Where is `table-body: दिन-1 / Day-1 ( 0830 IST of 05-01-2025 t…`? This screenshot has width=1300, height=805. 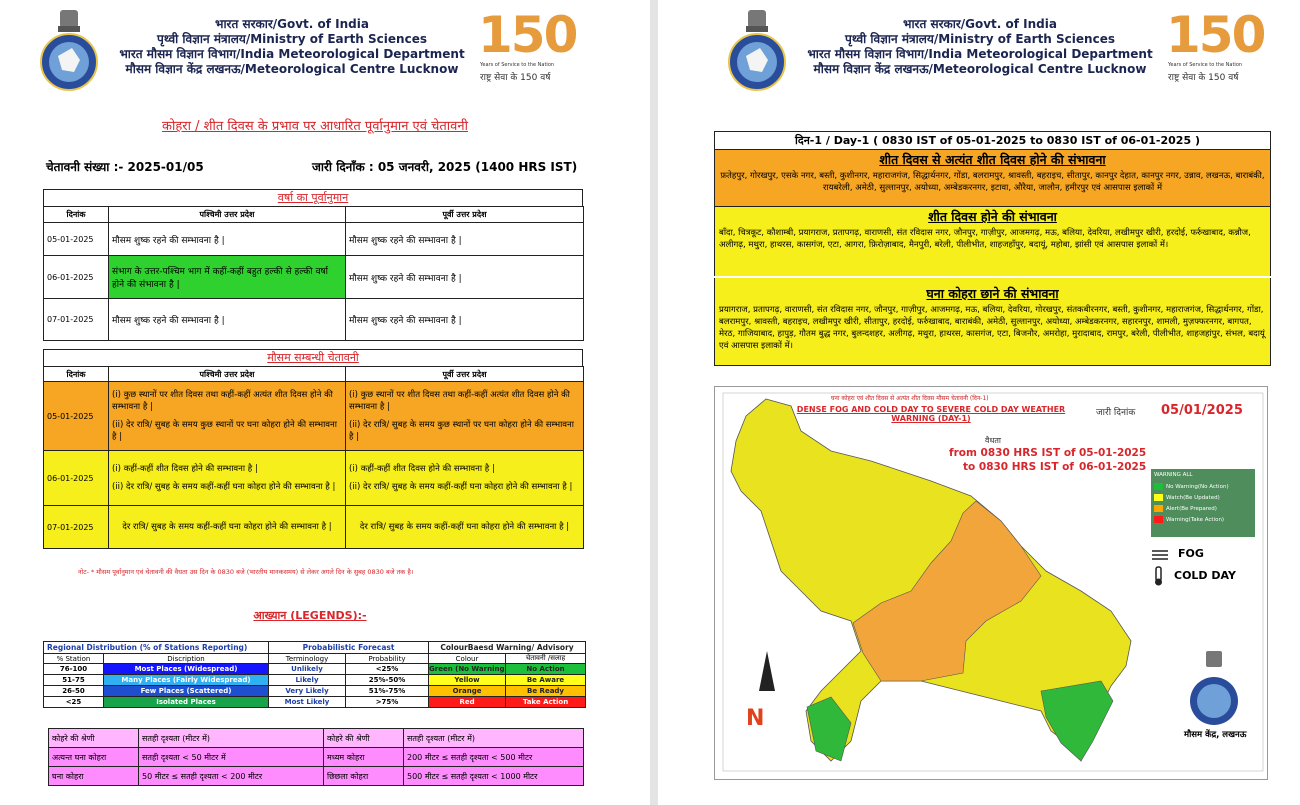 table-body: दिन-1 / Day-1 ( 0830 IST of 05-01-2025 t… is located at coordinates (992, 248).